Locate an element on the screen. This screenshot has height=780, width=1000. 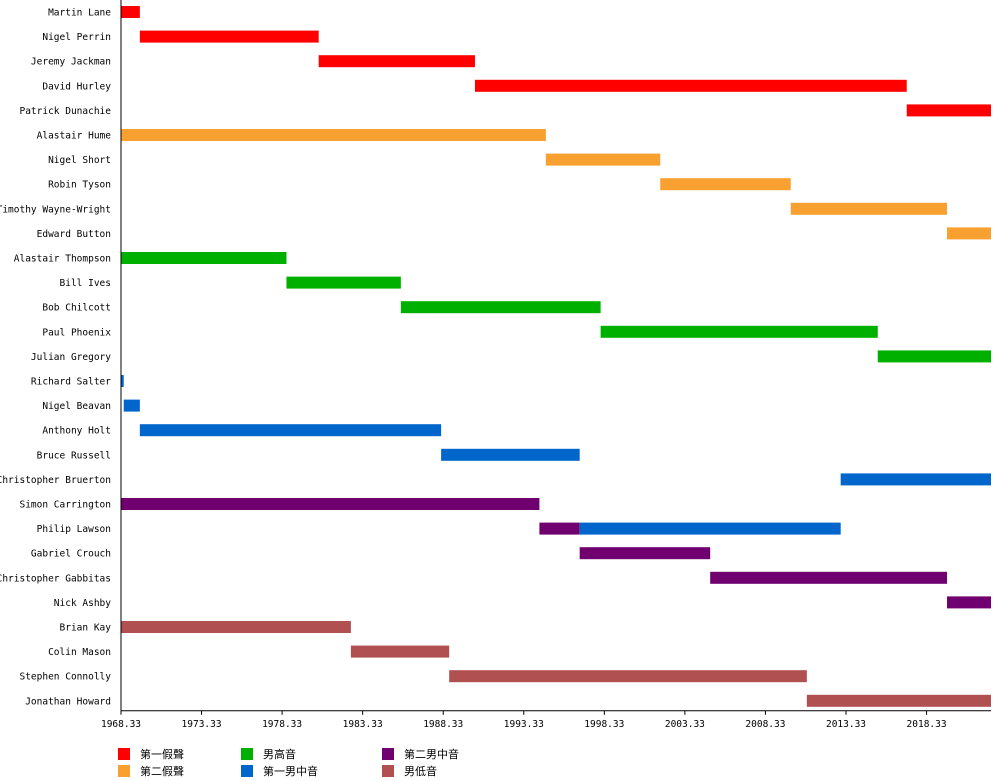
row-label-edward-button: Edward Button is located at coordinates (74, 234).